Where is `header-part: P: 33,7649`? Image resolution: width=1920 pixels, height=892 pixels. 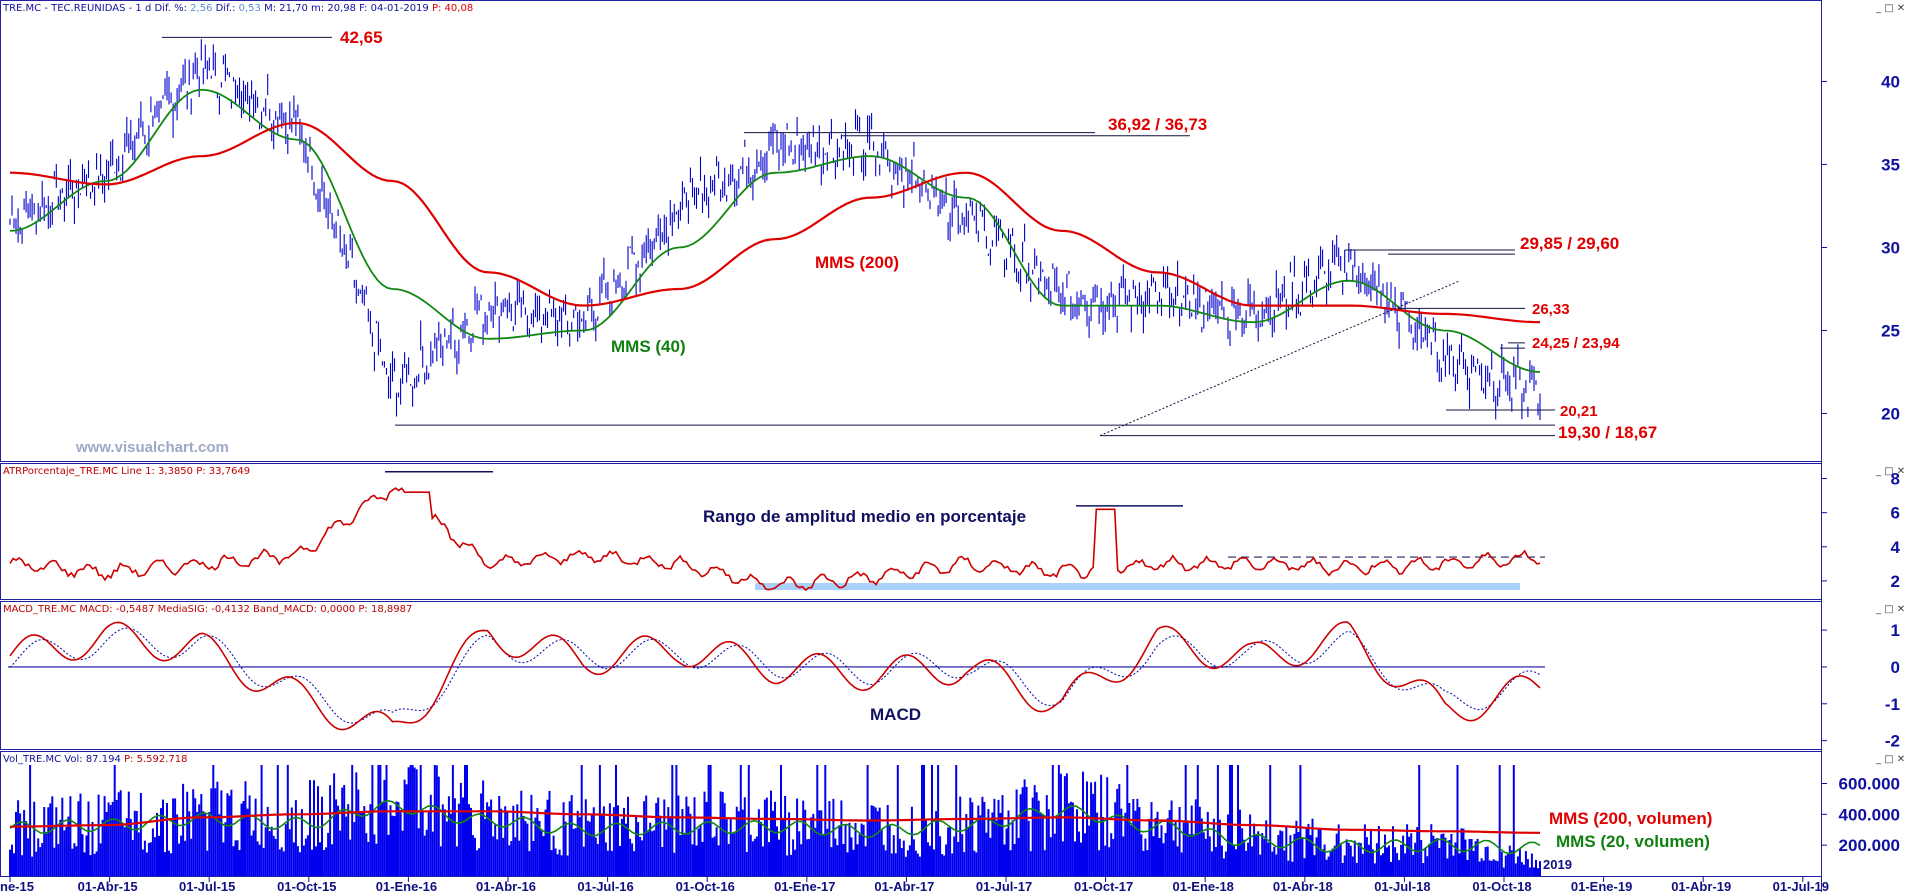 header-part: P: 33,7649 is located at coordinates (223, 471).